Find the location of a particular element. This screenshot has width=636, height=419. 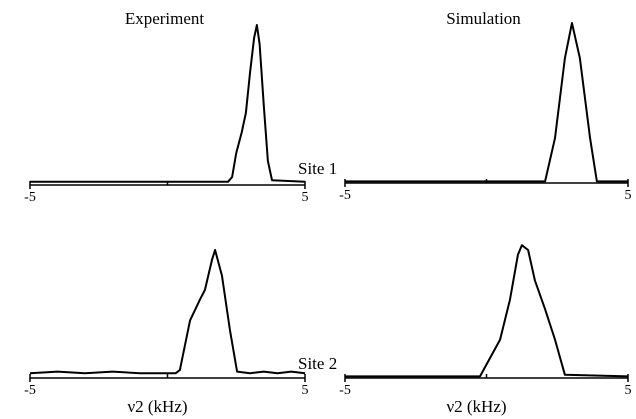

panel-title: Experiment is located at coordinates (165, 18).